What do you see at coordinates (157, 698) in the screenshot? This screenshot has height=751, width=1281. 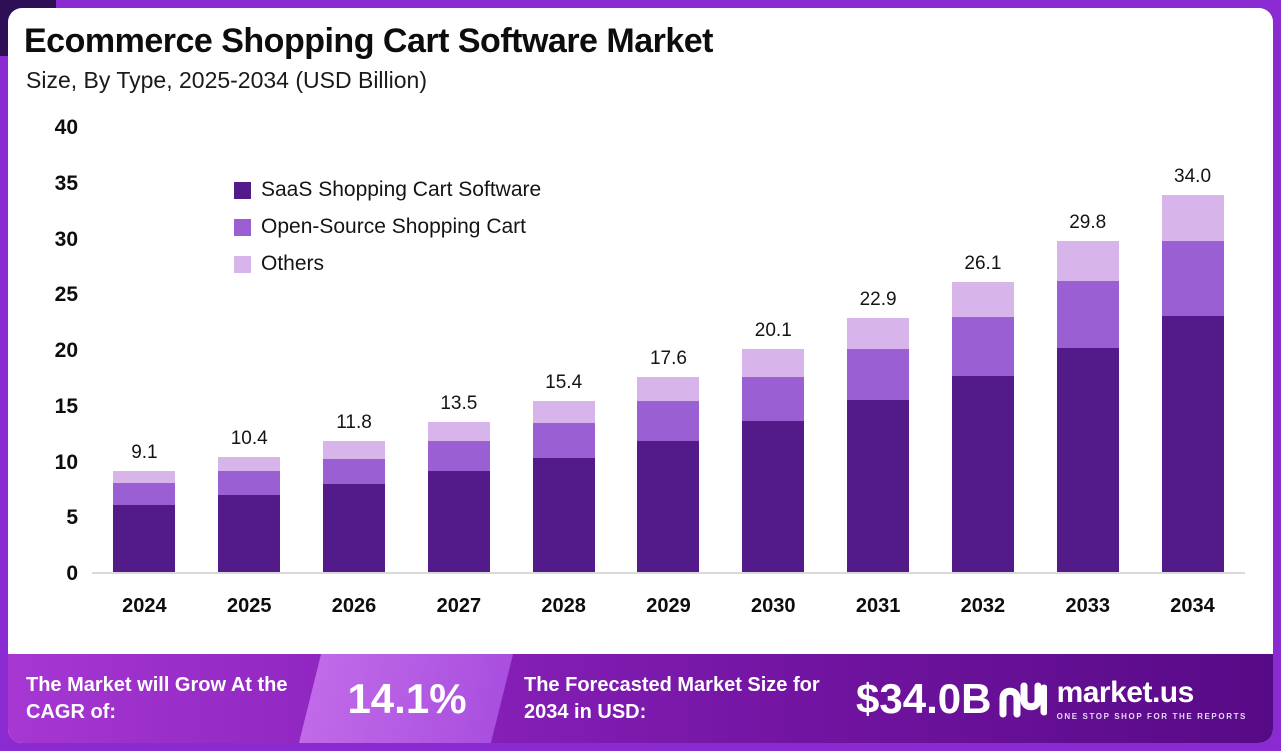 I see `cagr-label: The Market will Grow At the CAGR of:` at bounding box center [157, 698].